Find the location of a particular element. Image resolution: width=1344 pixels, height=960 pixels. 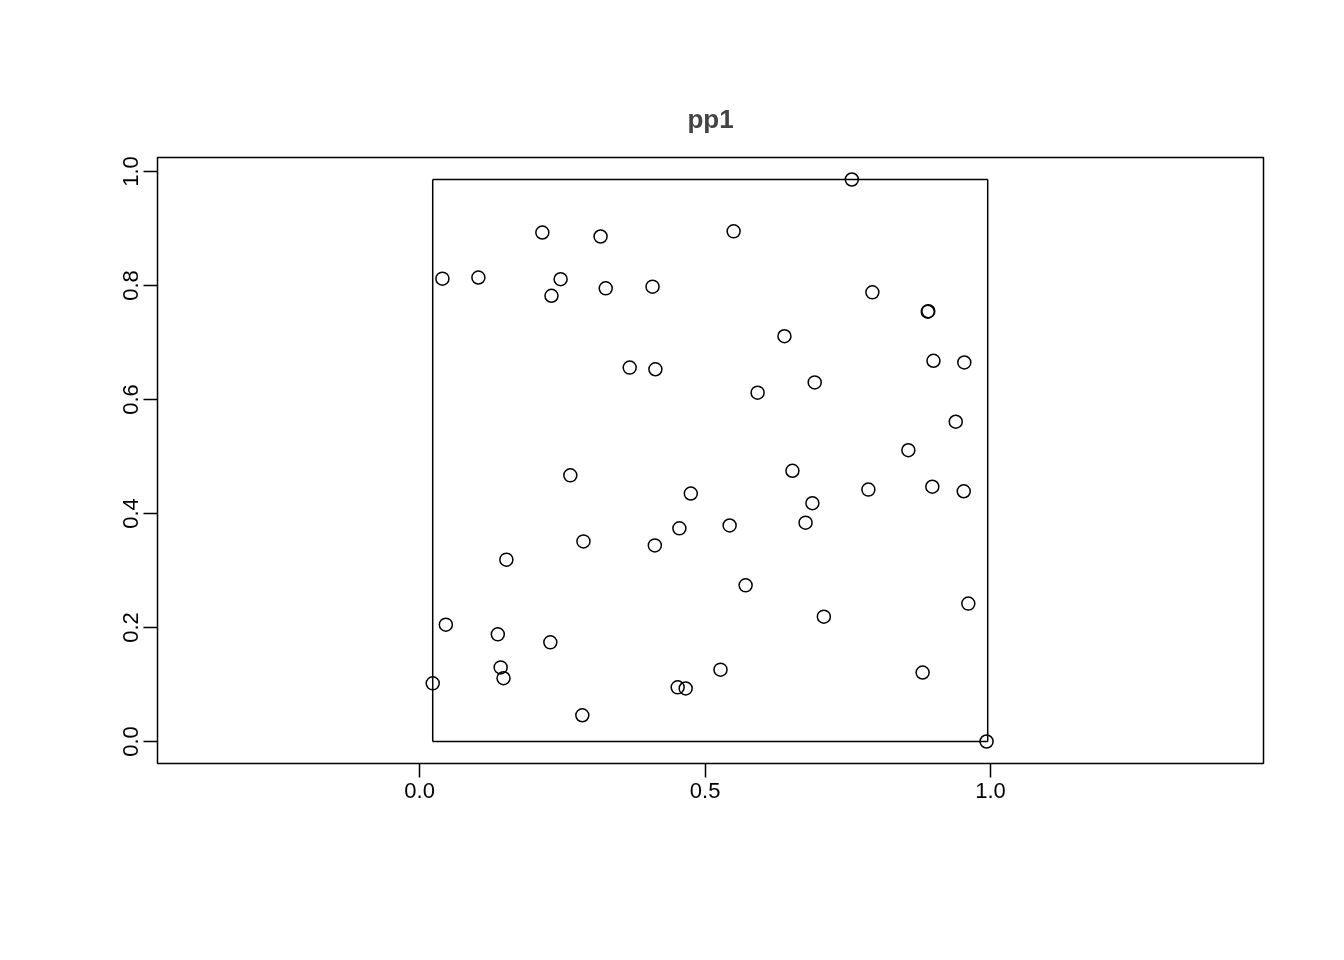

chart-title: pp1 is located at coordinates (710, 118).